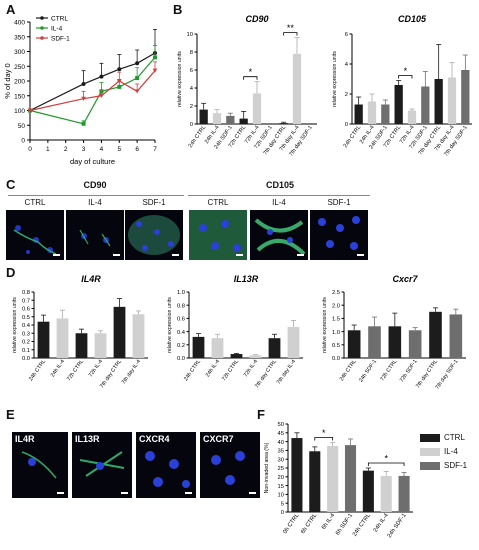 The height and width of the screenshot is (550, 479). Describe the element at coordinates (397, 526) in the screenshot. I see `x-tick-label: 24h SDF-1` at that location.